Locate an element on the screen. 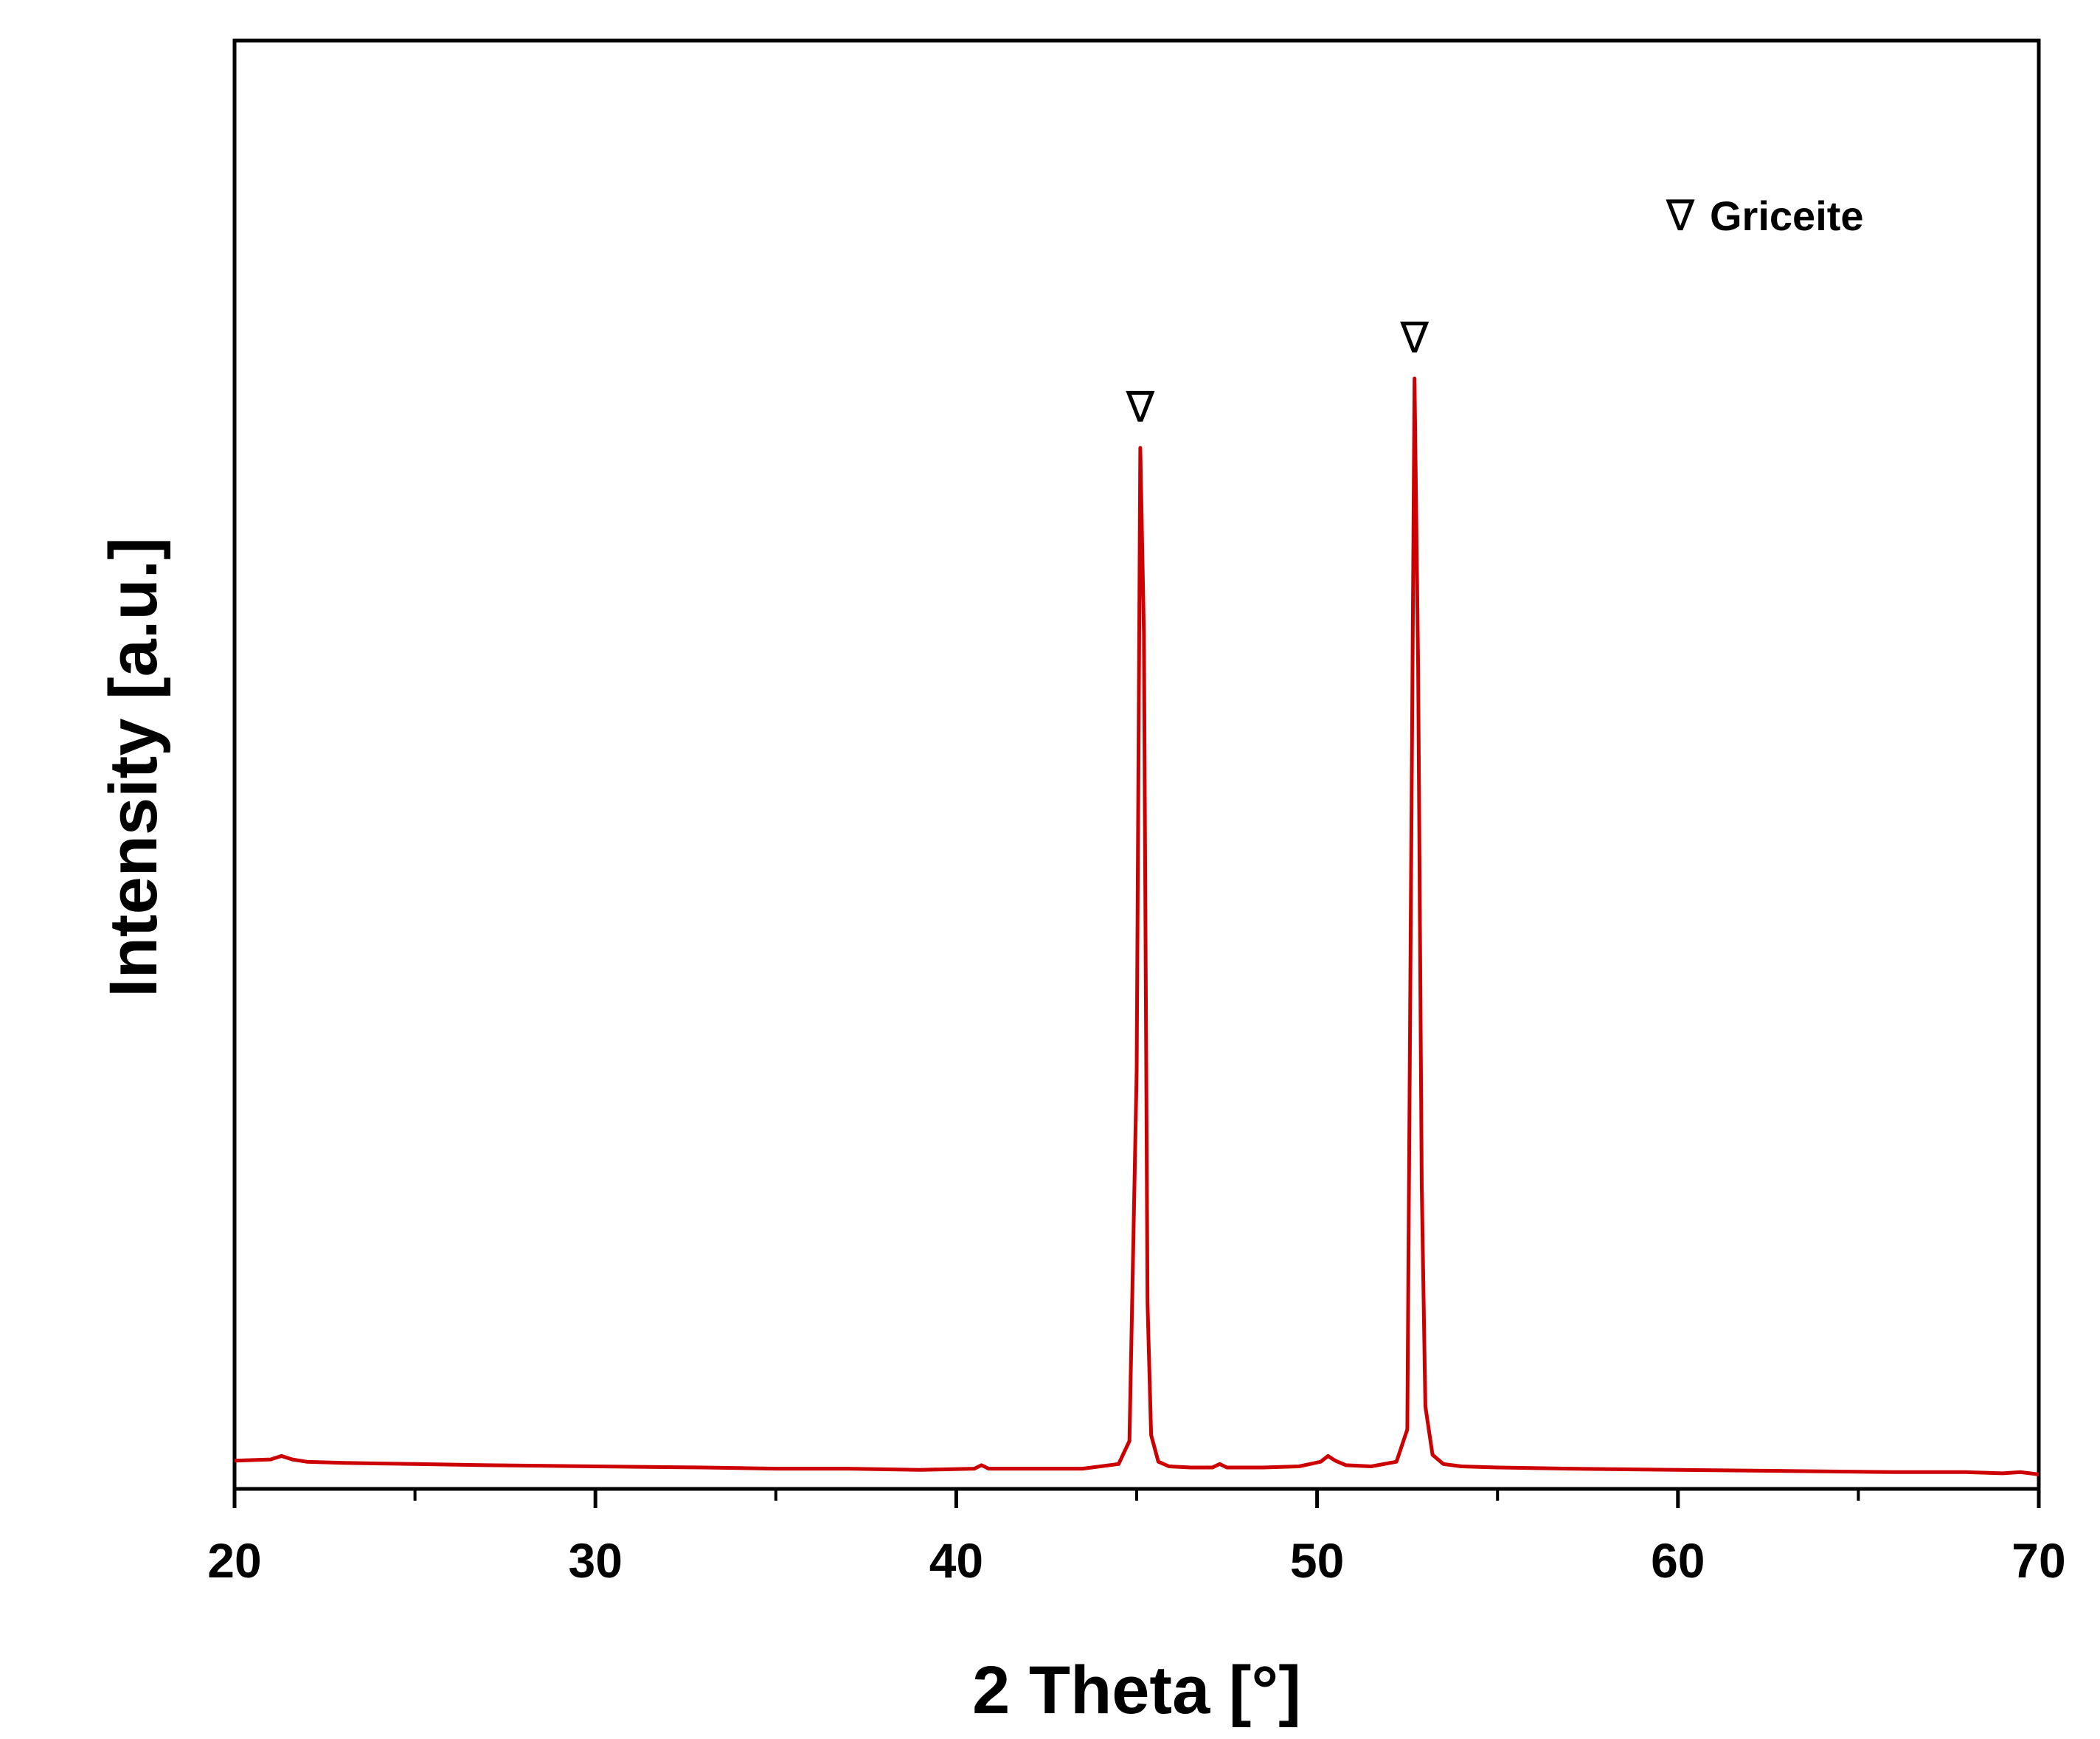 Image resolution: width=2100 pixels, height=1739 pixels. x-tick-label: 40 is located at coordinates (956, 1560).